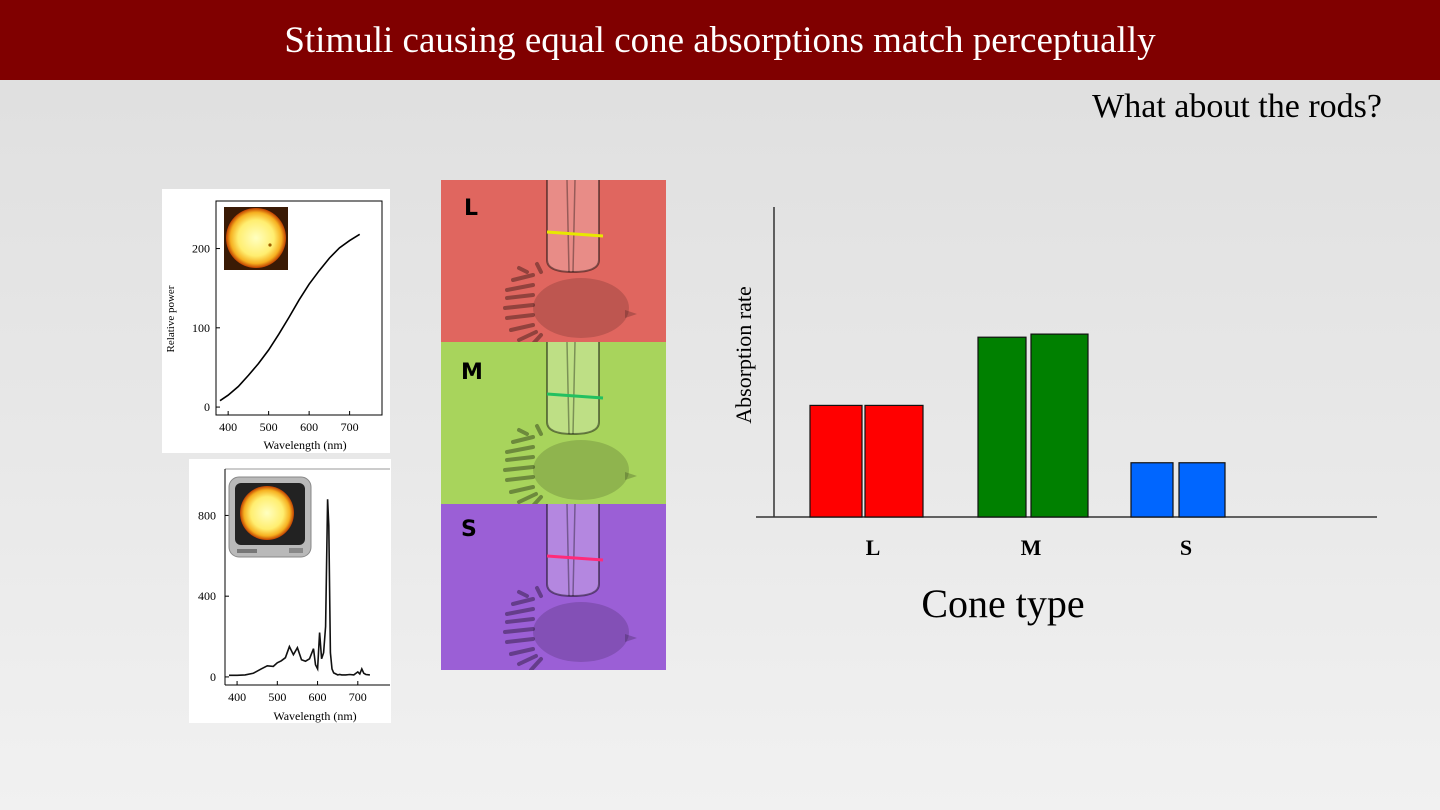  I want to click on tv-spectrum-line, so click(299, 588).